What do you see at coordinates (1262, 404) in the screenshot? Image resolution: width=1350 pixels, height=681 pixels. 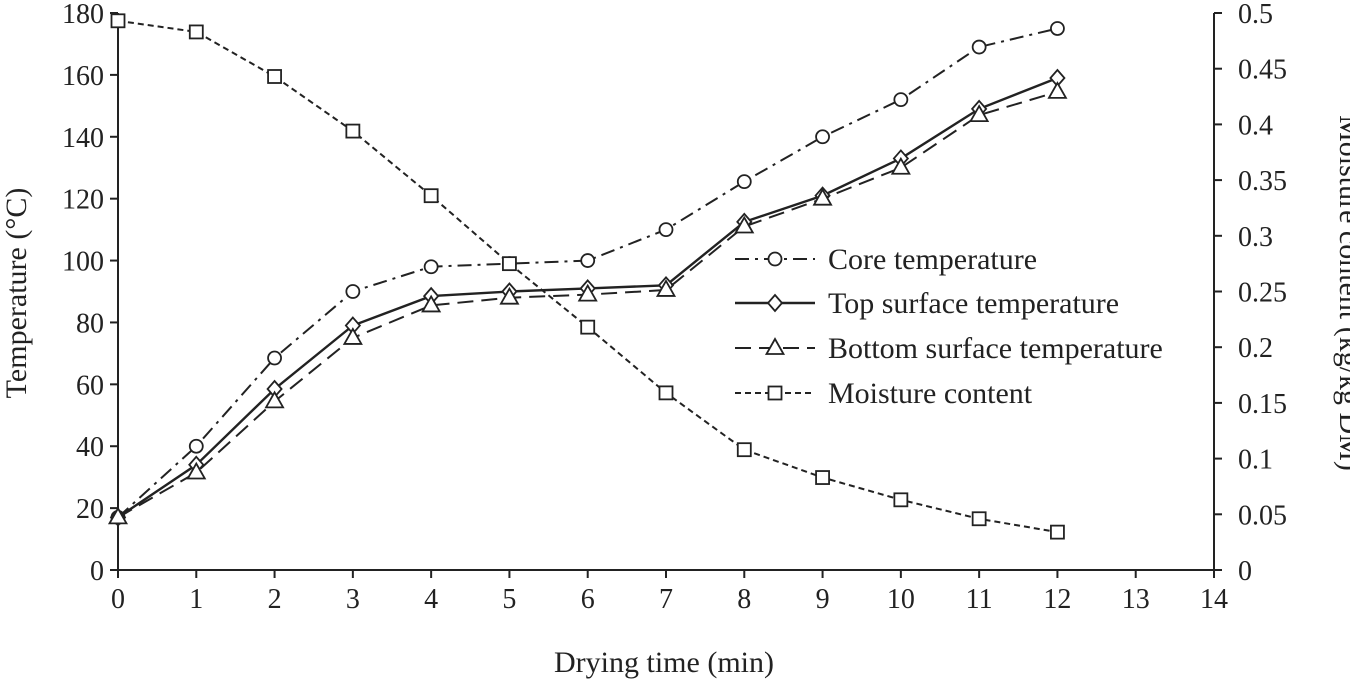 I see `y2-tick-label: 0.15` at bounding box center [1262, 404].